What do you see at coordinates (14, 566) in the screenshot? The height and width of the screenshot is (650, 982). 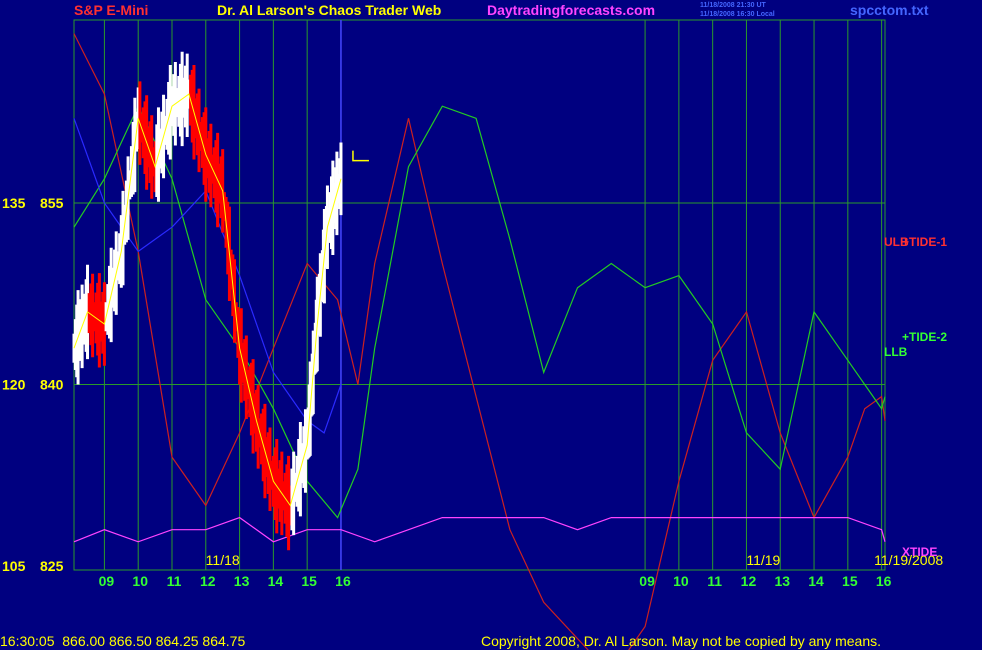 I see `y-tick-label-left: 105` at bounding box center [14, 566].